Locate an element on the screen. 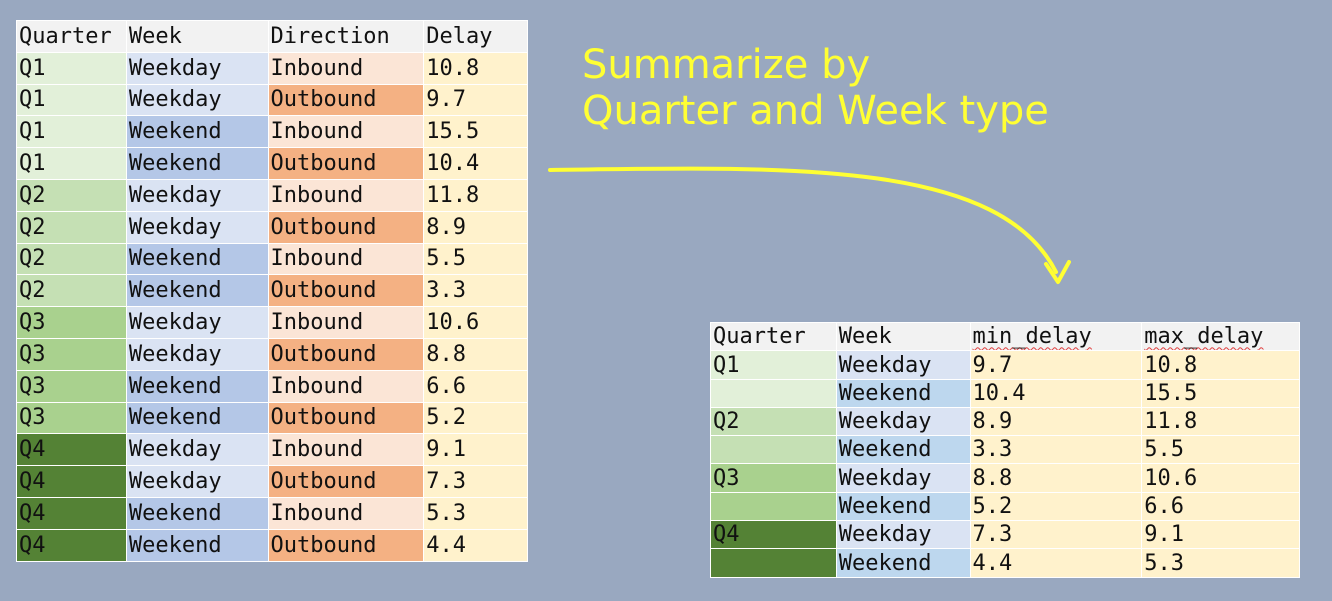 The image size is (1332, 601). table-row: Weekend 3.3 5.5 is located at coordinates (1005, 450).